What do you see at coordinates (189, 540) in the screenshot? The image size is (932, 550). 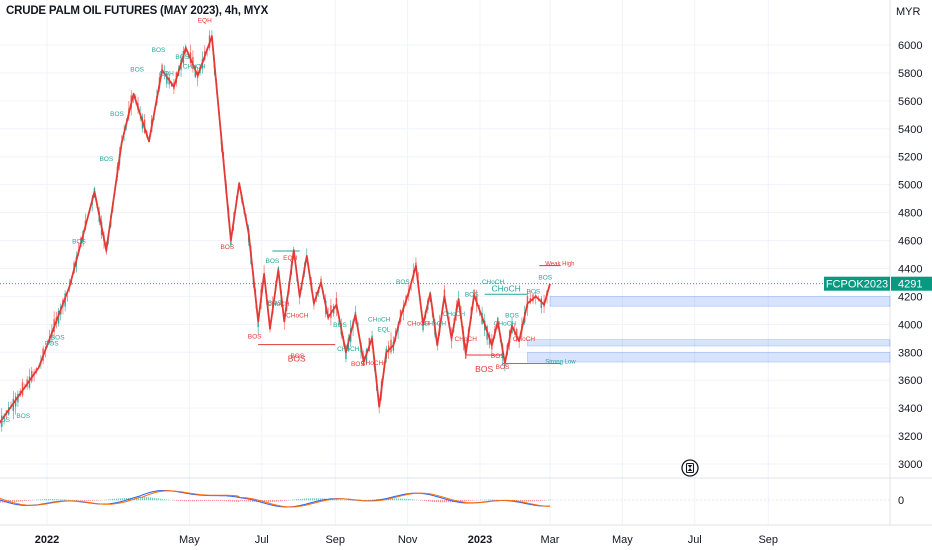 I see `time-tick-label: May` at bounding box center [189, 540].